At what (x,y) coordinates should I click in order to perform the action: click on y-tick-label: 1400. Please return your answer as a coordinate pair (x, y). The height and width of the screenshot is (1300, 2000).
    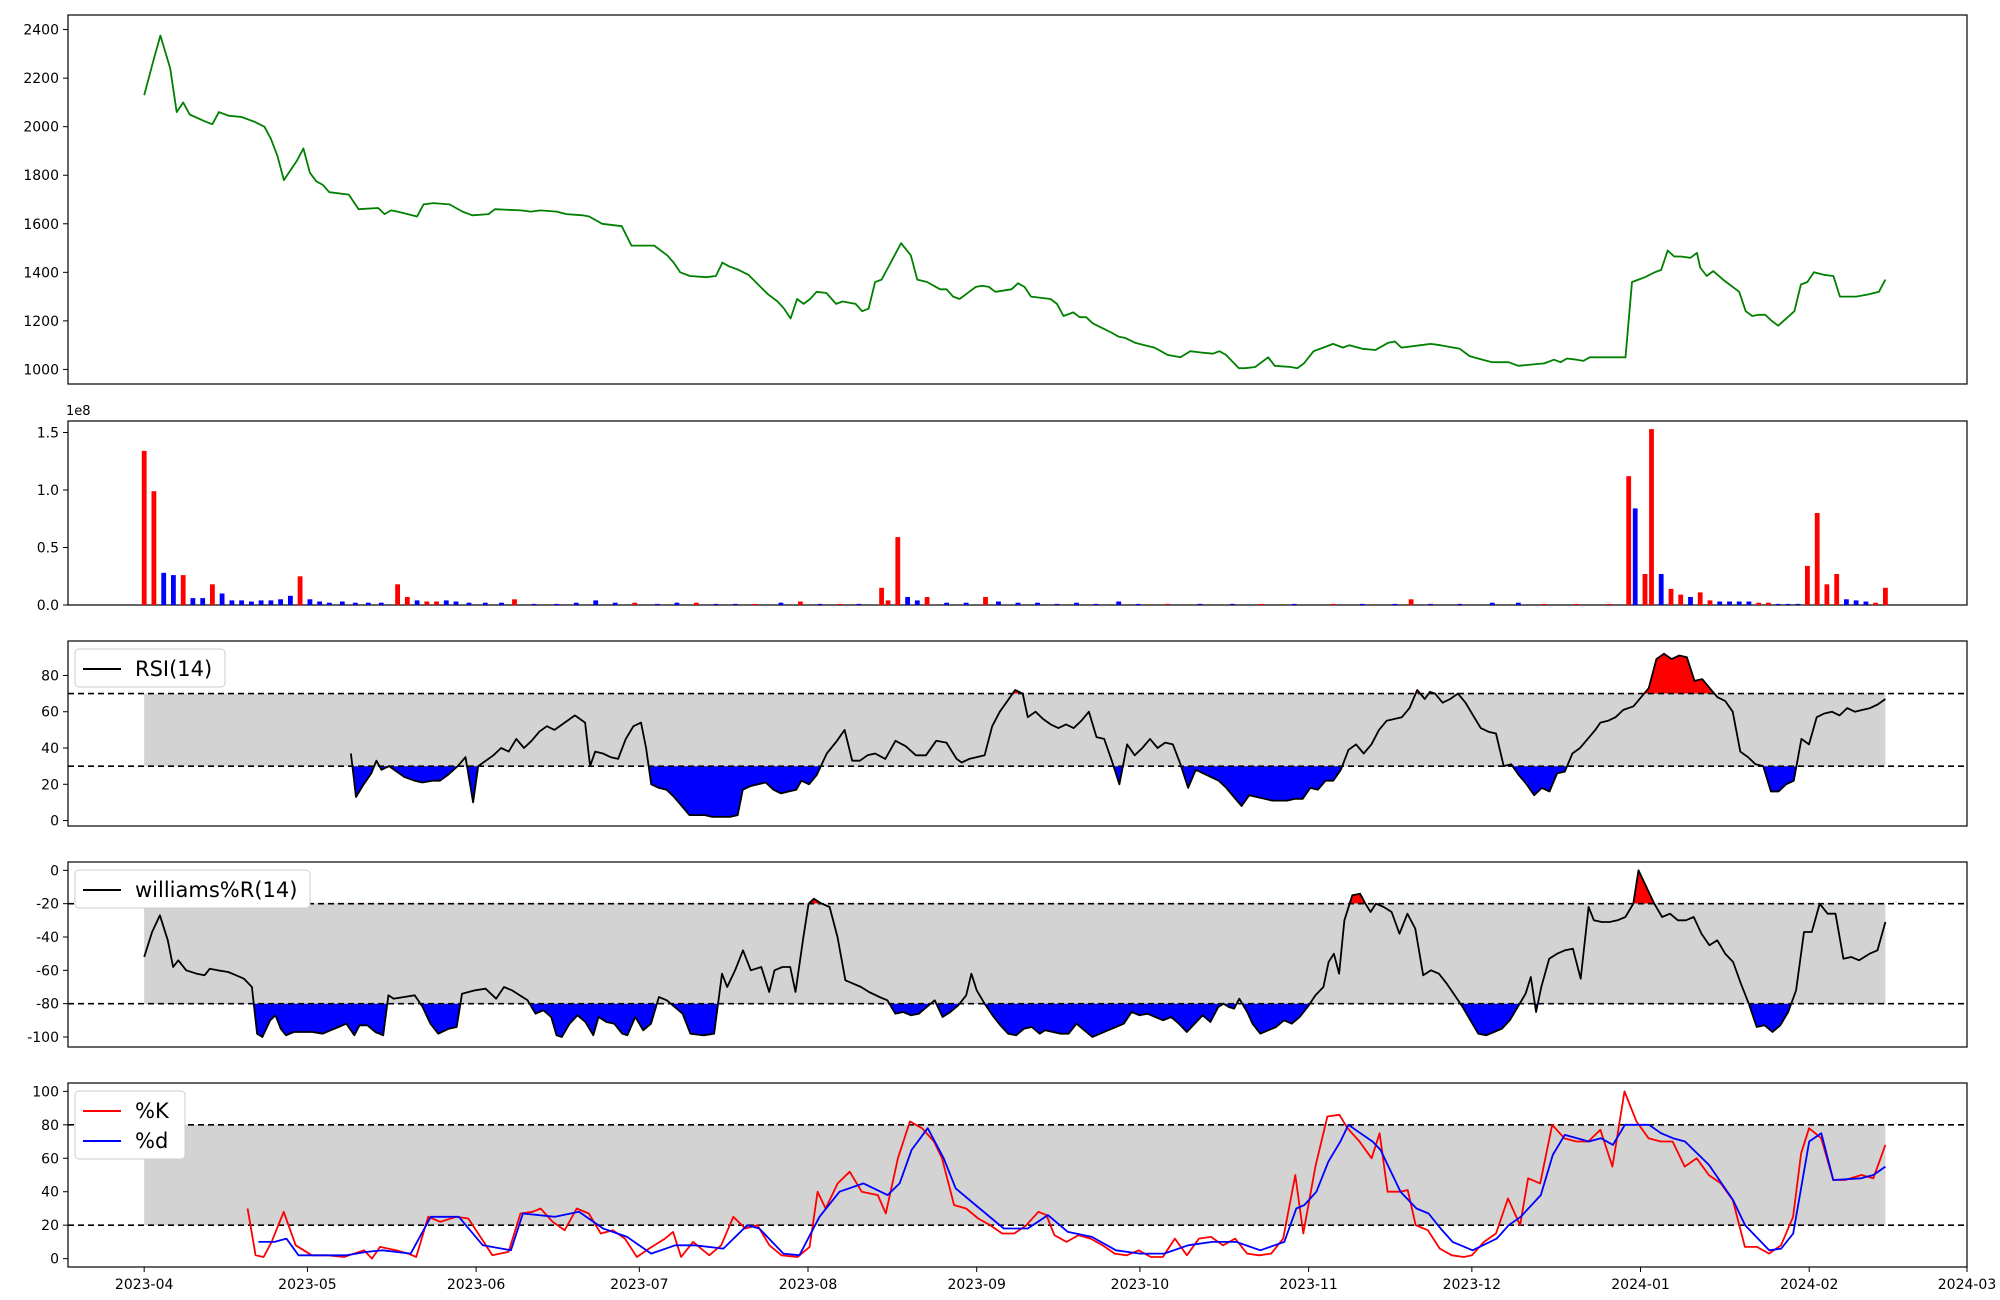
    Looking at the image, I should click on (41, 273).